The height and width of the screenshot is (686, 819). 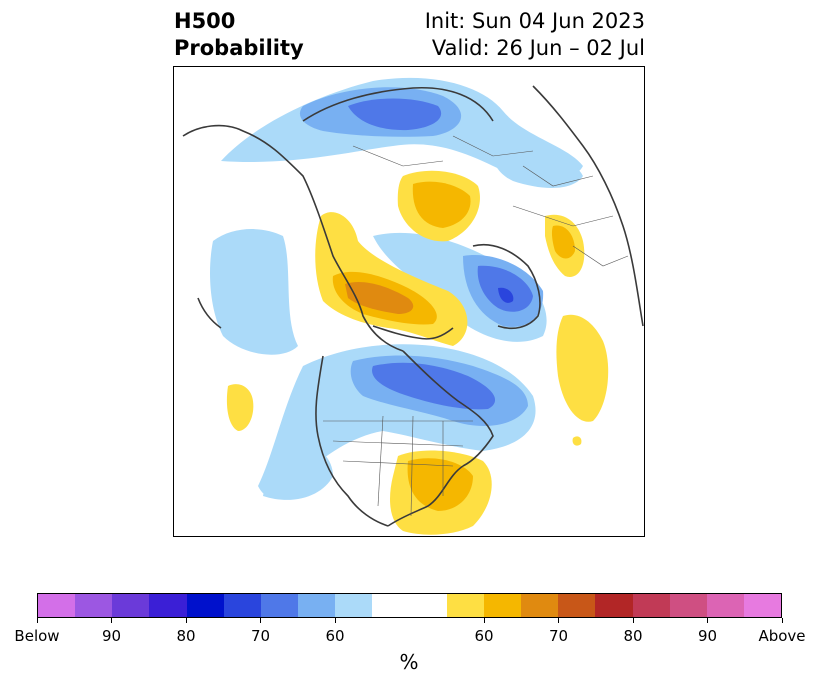 I want to click on colorbar-label: %, so click(x=409, y=662).